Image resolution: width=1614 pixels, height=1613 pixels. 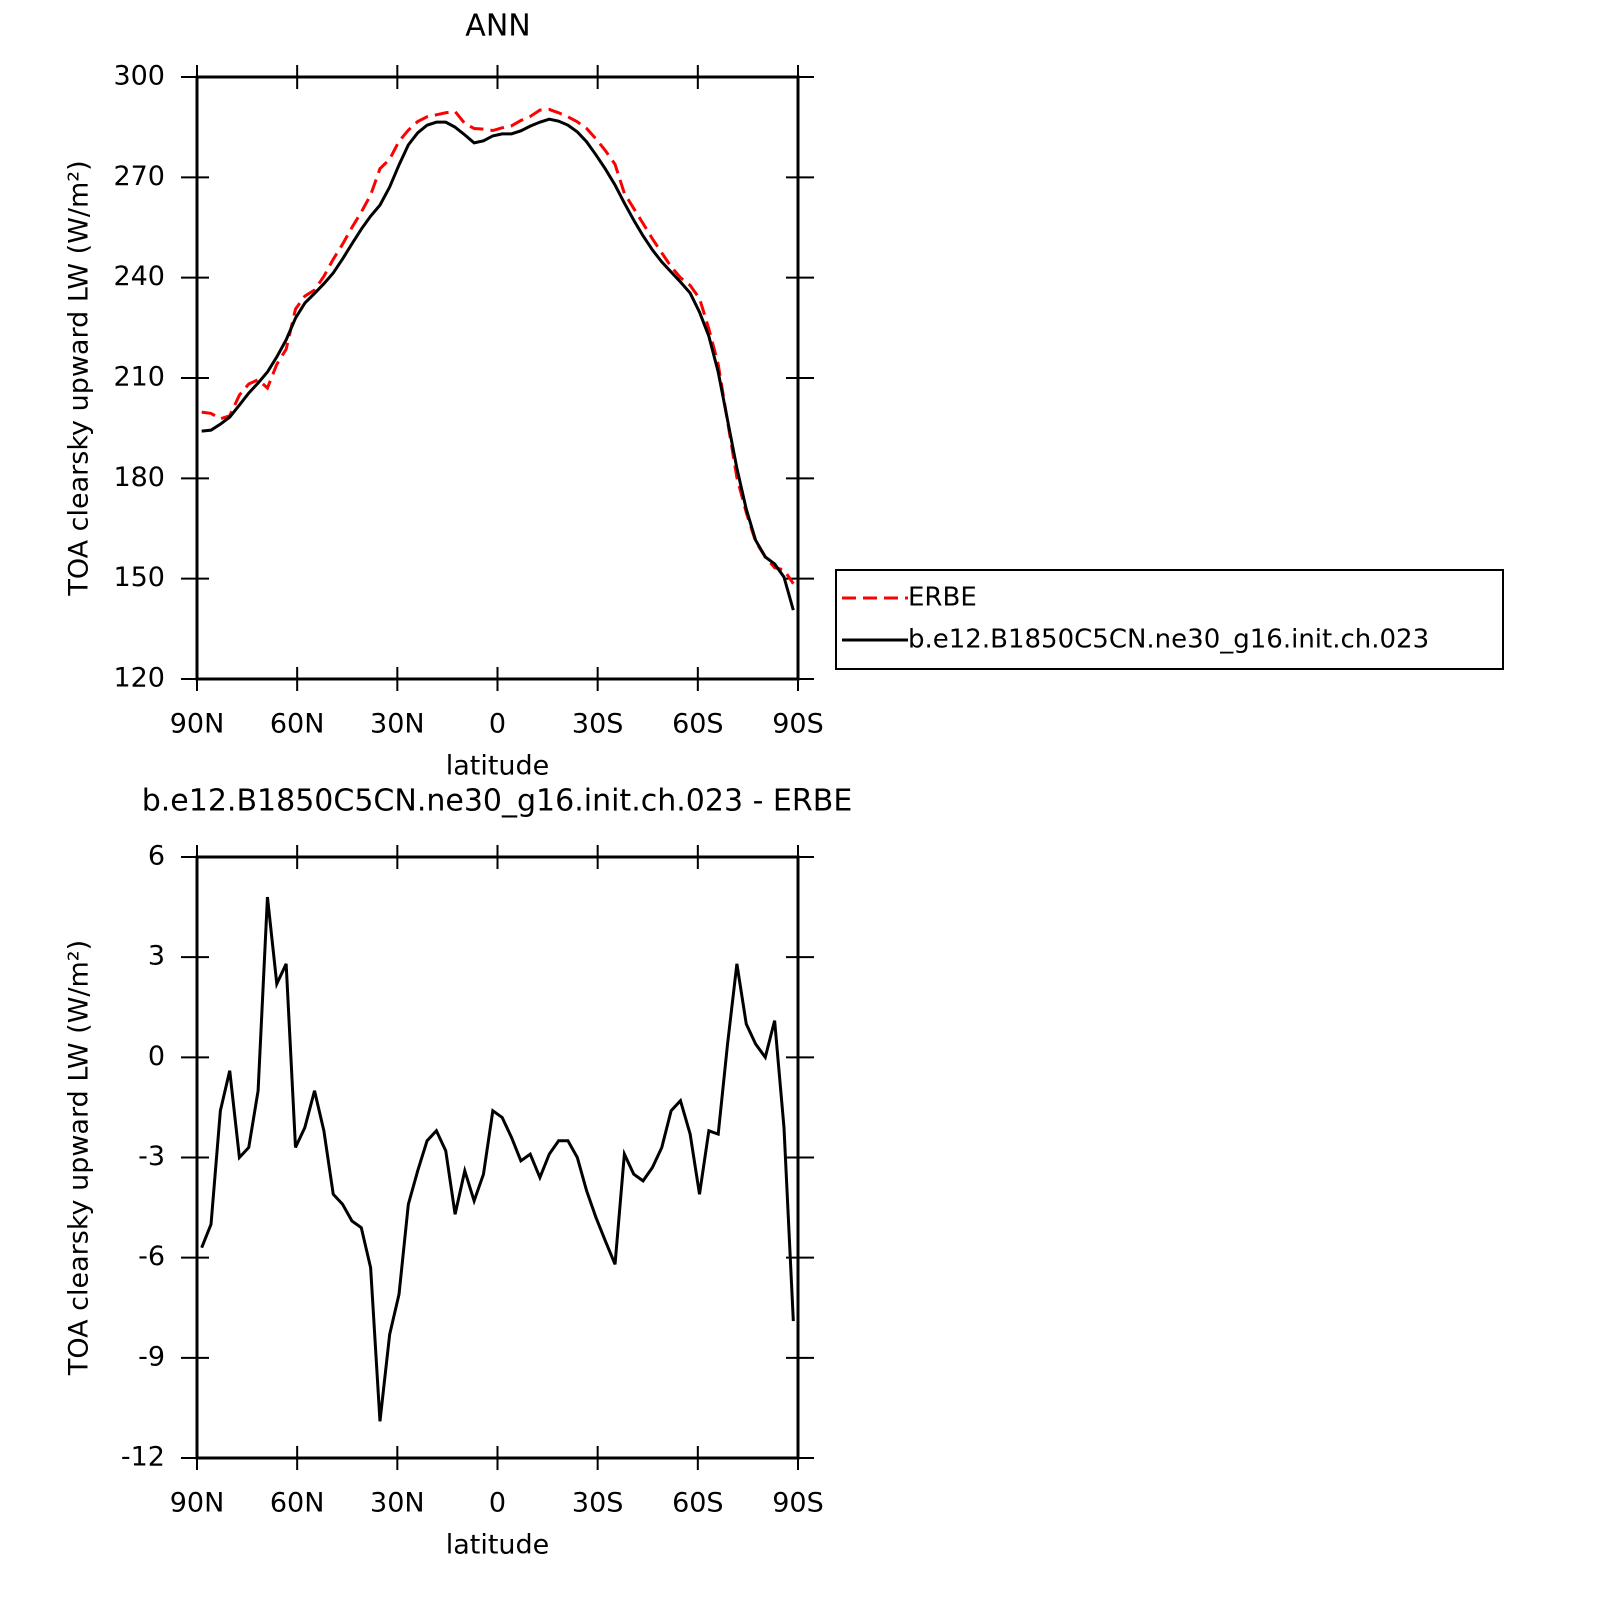 I want to click on y-tick-label: -3, so click(x=151, y=1156).